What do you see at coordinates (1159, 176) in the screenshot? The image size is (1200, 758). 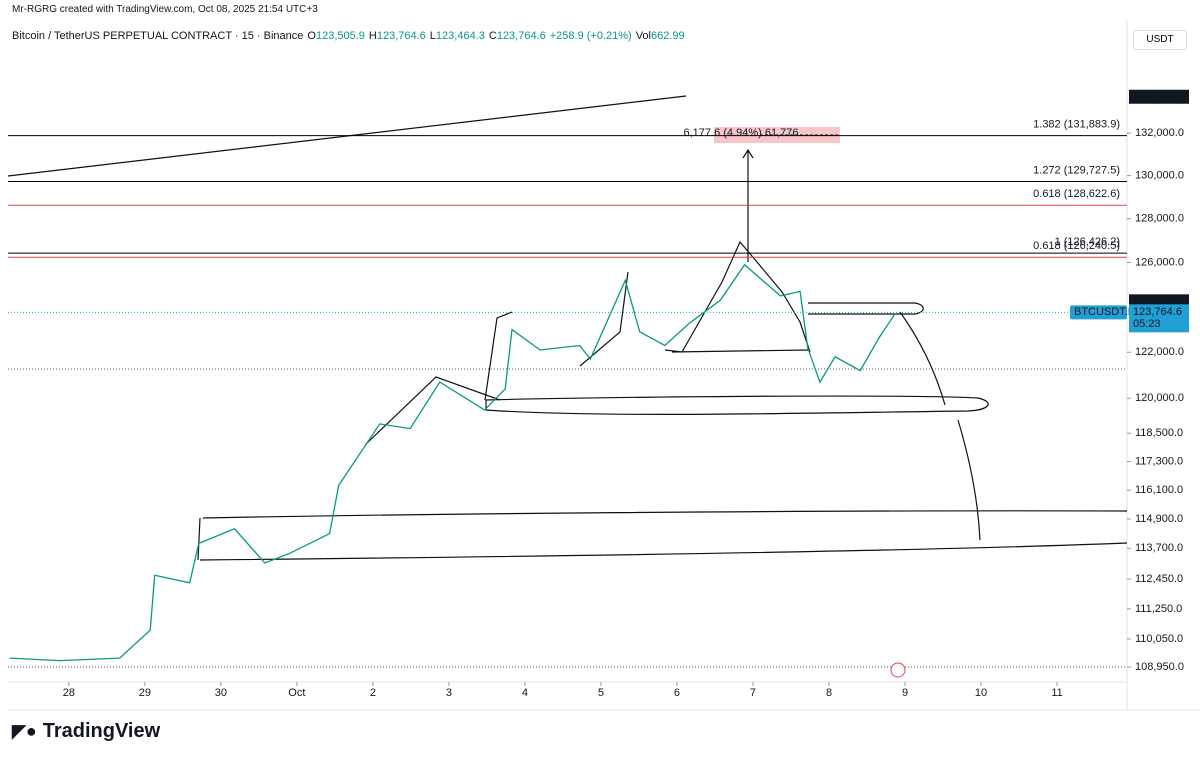 I see `y-tick-label: 130,000.0` at bounding box center [1159, 176].